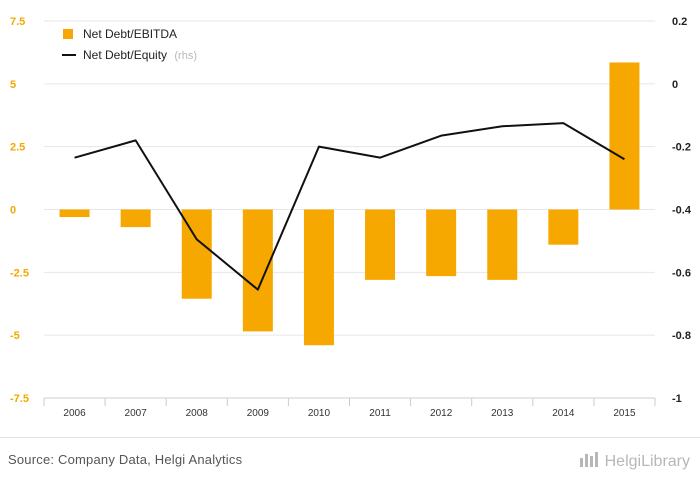  I want to click on right-tick-label: -0.4, so click(682, 211).